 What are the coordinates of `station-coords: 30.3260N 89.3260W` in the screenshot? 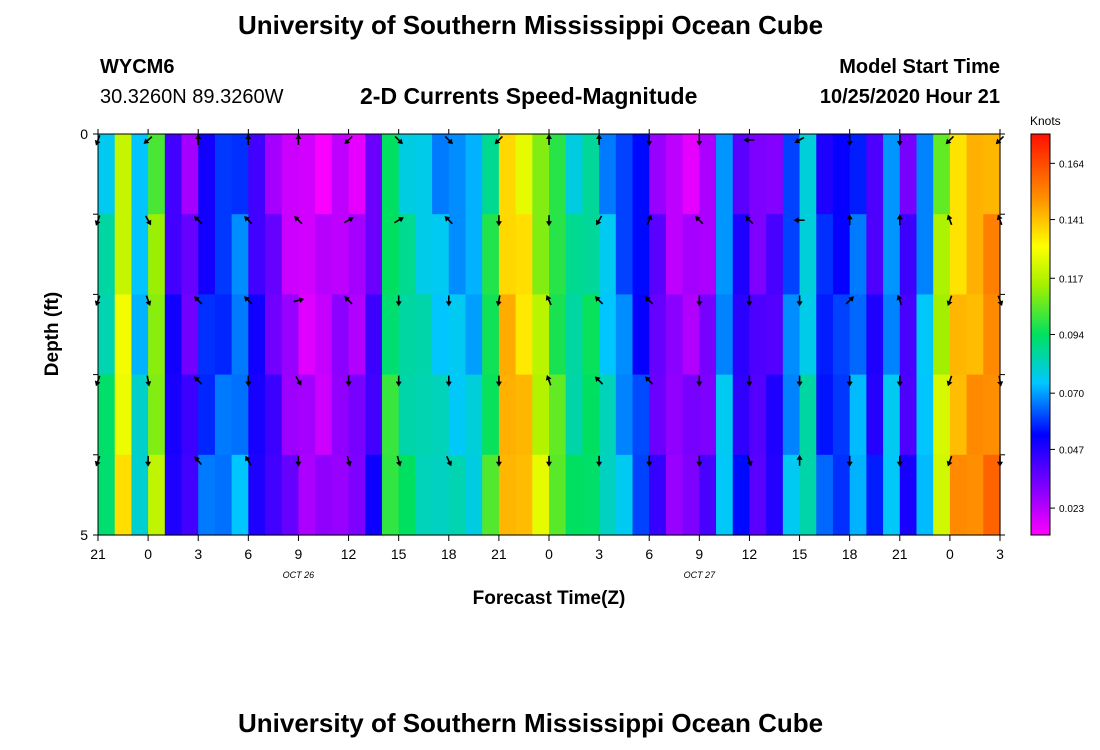 It's located at (192, 97).